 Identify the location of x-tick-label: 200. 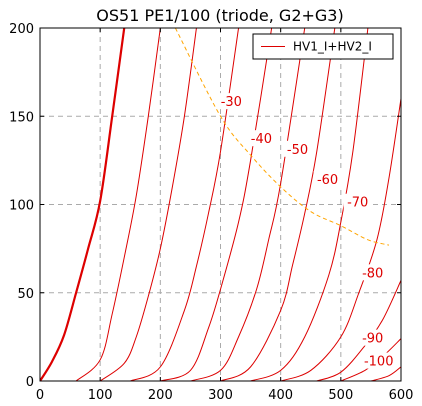
(160, 395).